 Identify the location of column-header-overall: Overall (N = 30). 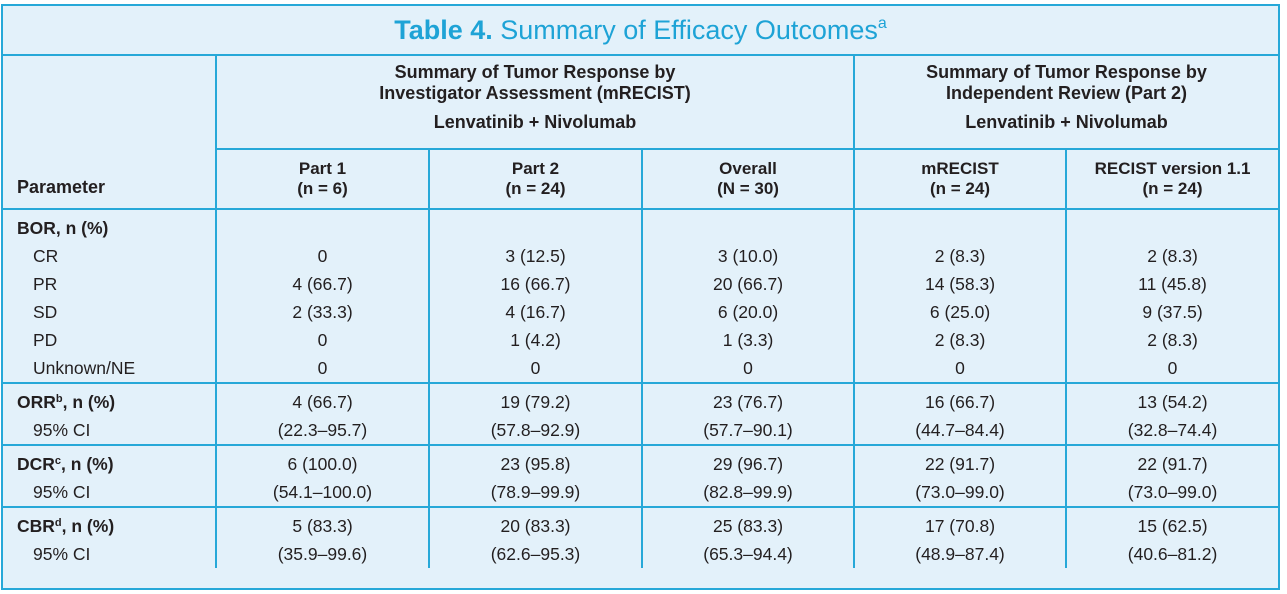
(747, 179).